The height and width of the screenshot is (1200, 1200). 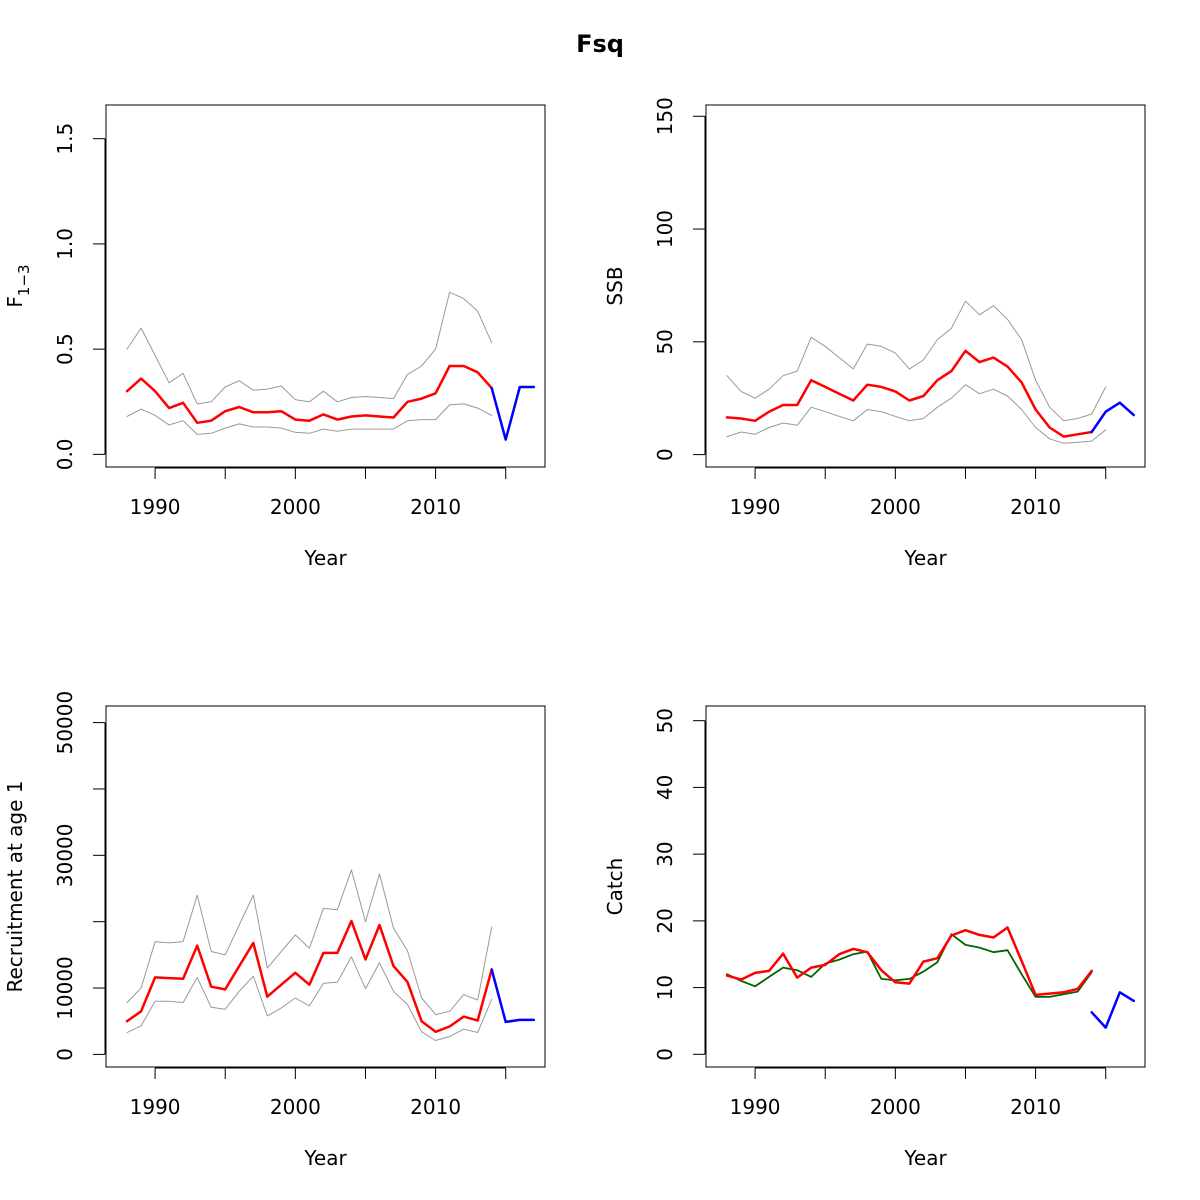 What do you see at coordinates (600, 44) in the screenshot?
I see `figure-title: Fsq` at bounding box center [600, 44].